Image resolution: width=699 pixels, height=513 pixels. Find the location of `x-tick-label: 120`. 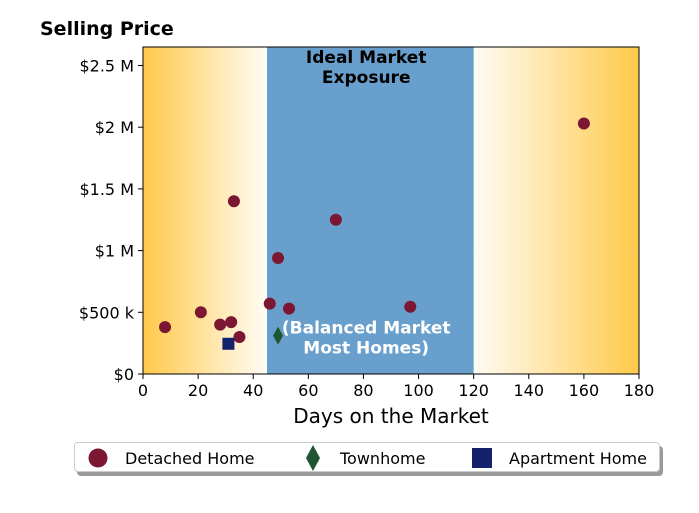

x-tick-label: 120 is located at coordinates (473, 390).